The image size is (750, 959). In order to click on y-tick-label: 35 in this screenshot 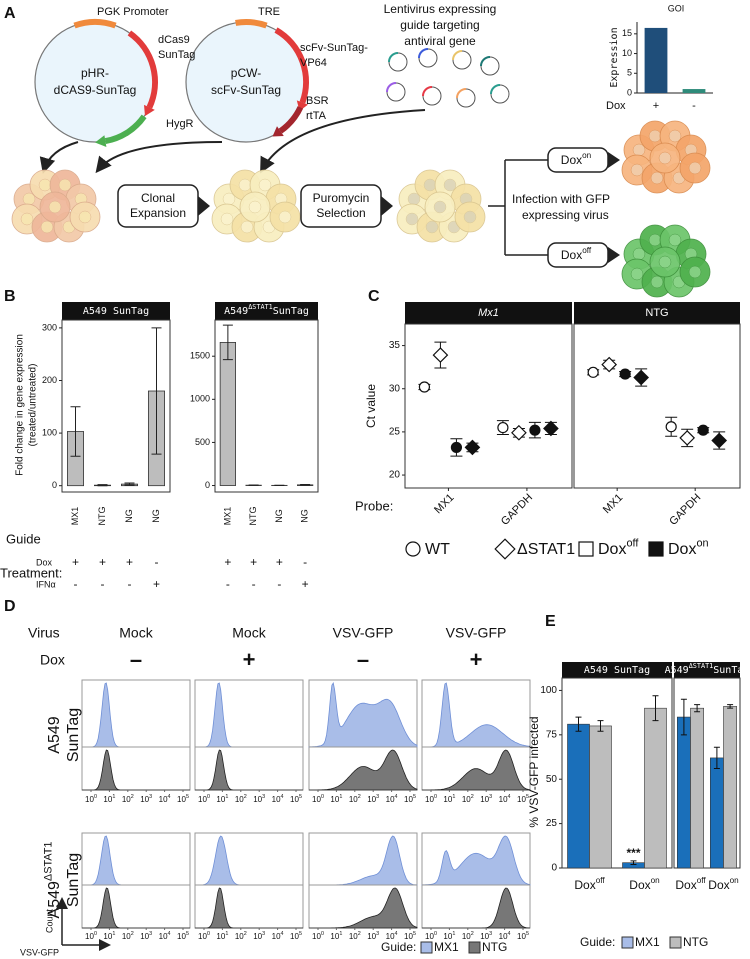, I will do `click(395, 345)`.